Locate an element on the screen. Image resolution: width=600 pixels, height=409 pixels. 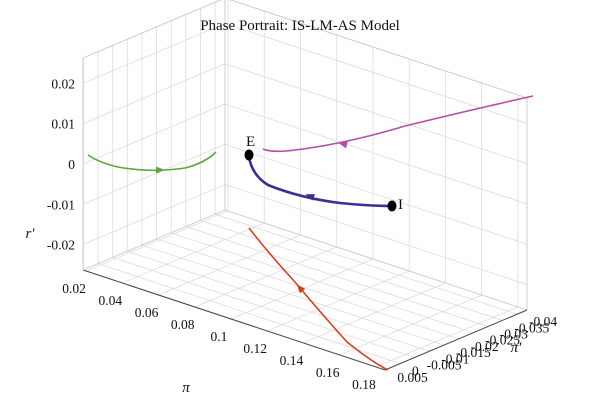
y-axis-label: π′ is located at coordinates (517, 348).